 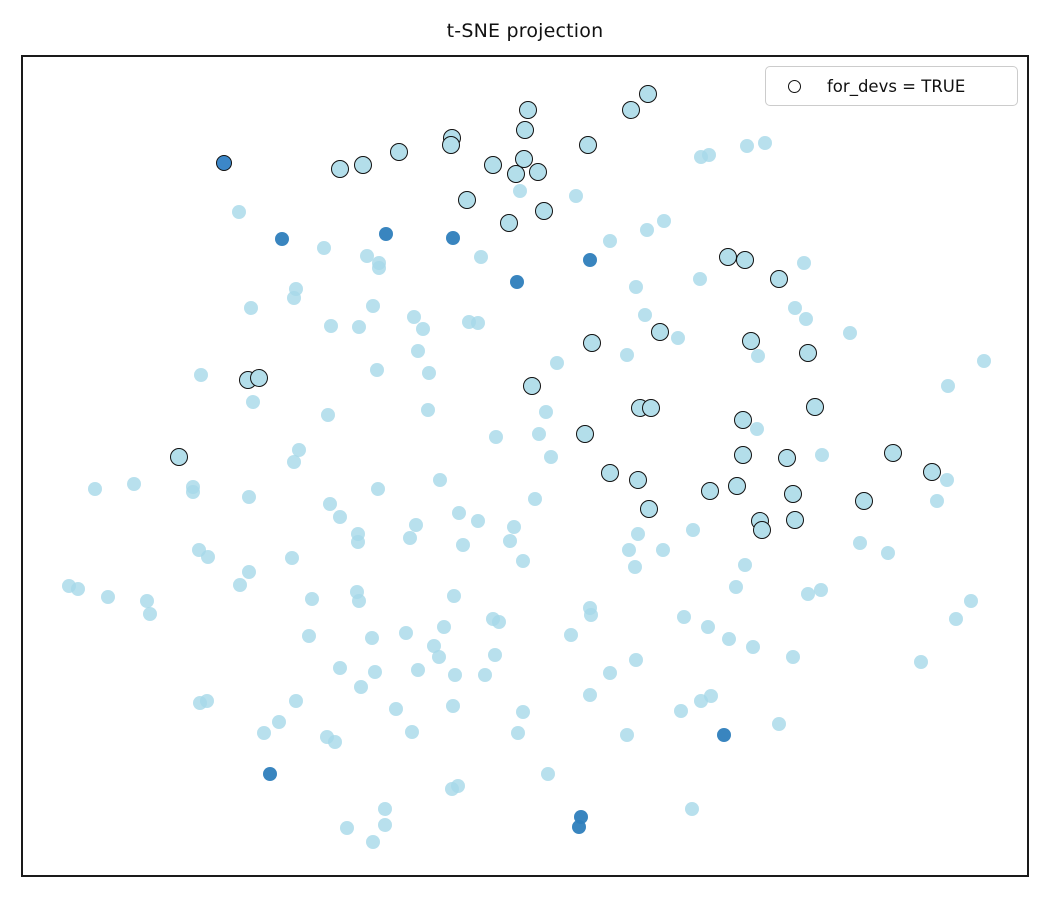 What do you see at coordinates (224, 163) in the screenshot?
I see `scatter-point-dark-edged` at bounding box center [224, 163].